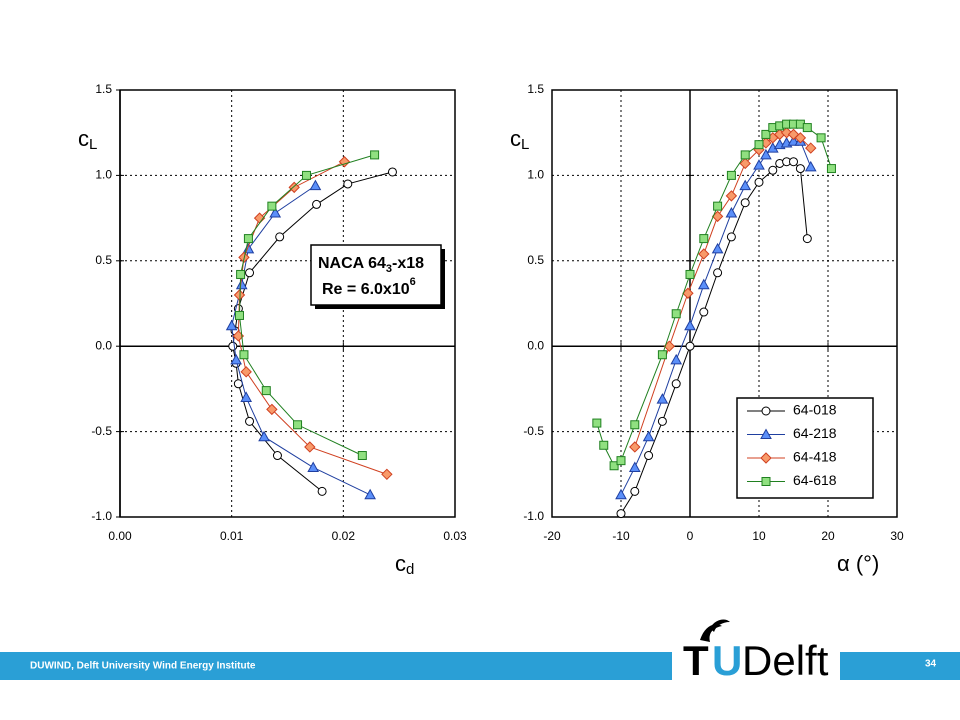 The width and height of the screenshot is (960, 720). Describe the element at coordinates (552, 536) in the screenshot. I see `x-tick-label: -20` at that location.